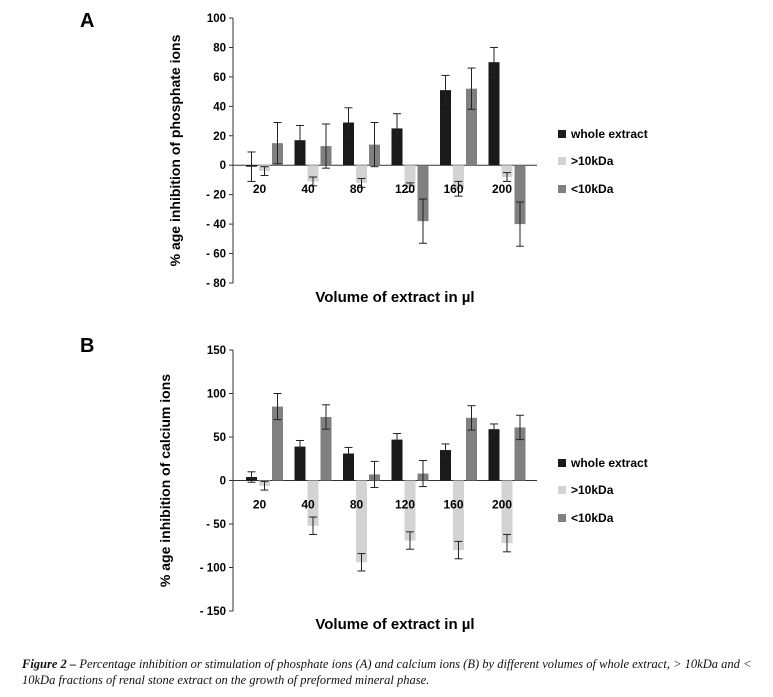 This screenshot has width=773, height=697. Describe the element at coordinates (219, 107) in the screenshot. I see `y-tick-label: 40` at that location.